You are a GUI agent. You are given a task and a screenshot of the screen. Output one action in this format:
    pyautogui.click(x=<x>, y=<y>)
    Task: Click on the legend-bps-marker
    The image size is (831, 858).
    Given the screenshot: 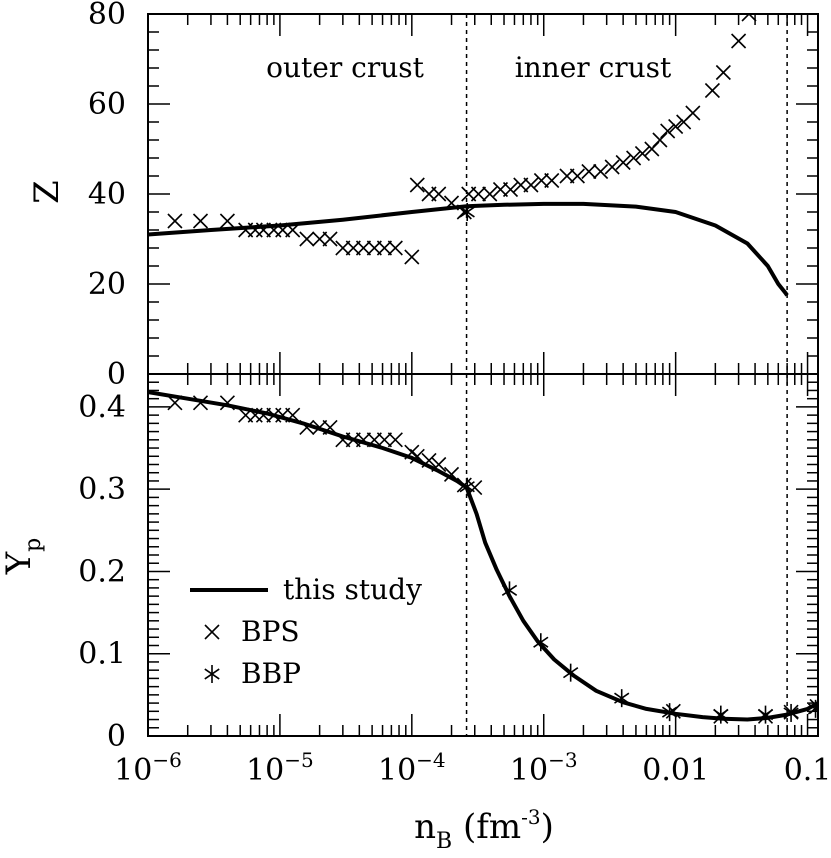 What is the action you would take?
    pyautogui.click(x=212, y=632)
    